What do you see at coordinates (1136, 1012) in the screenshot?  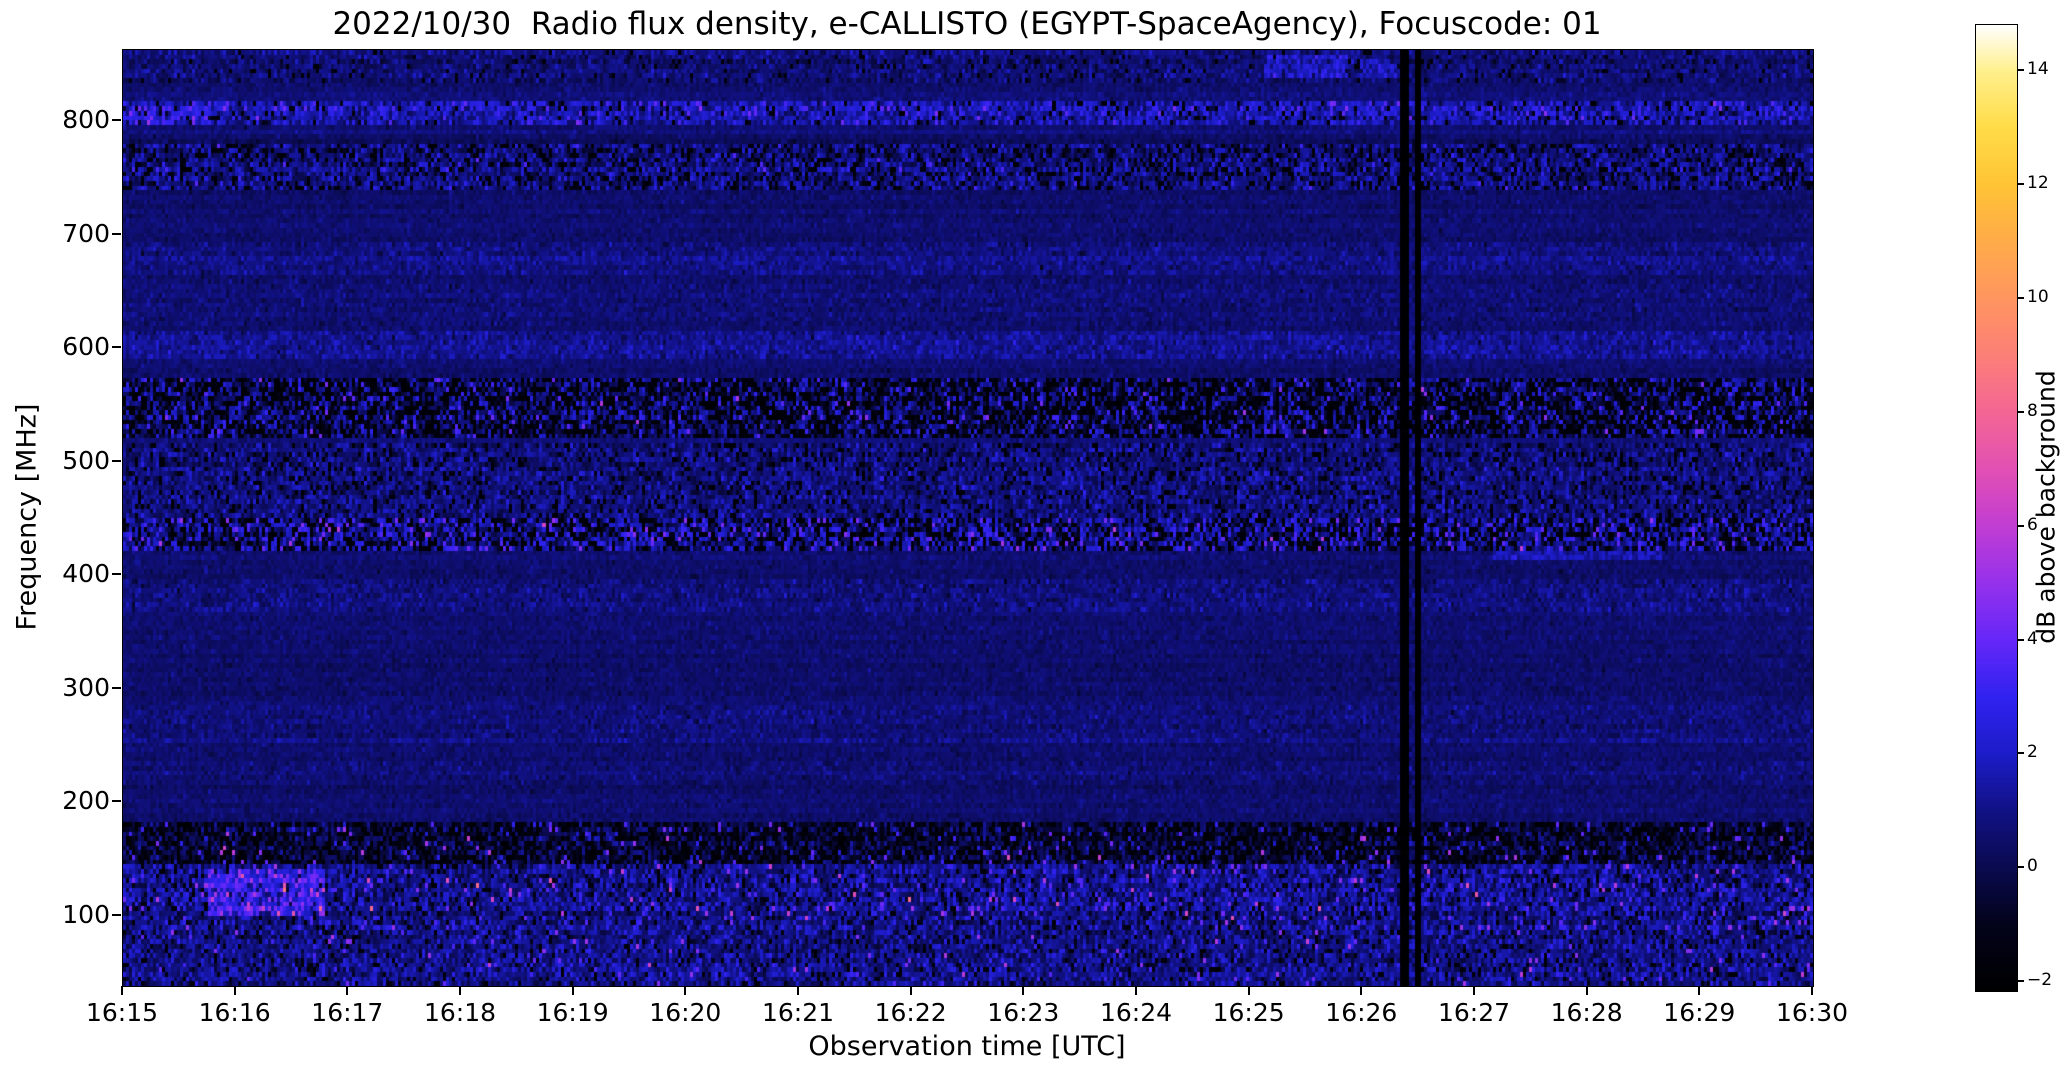 I see `x-tick-label: 16:24` at bounding box center [1136, 1012].